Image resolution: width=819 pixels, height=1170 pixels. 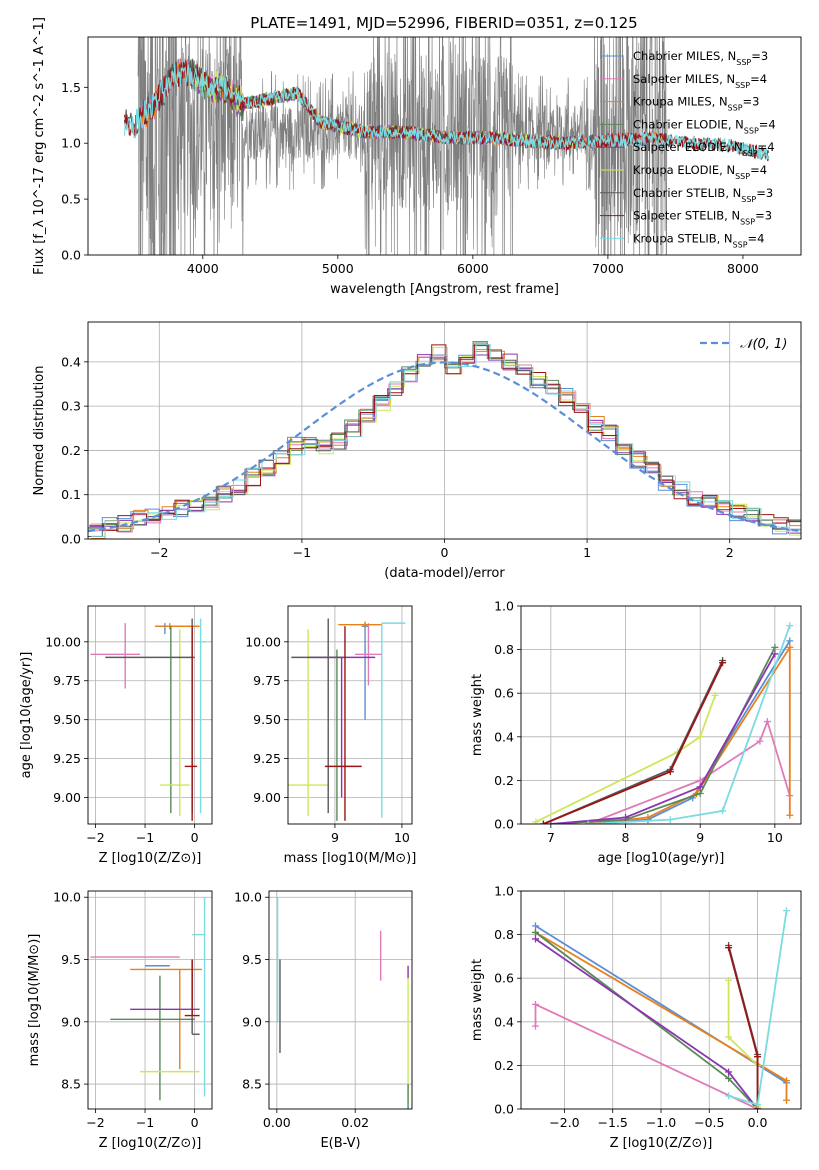 I want to click on age-vs-mass-plot, so click(x=347, y=719).